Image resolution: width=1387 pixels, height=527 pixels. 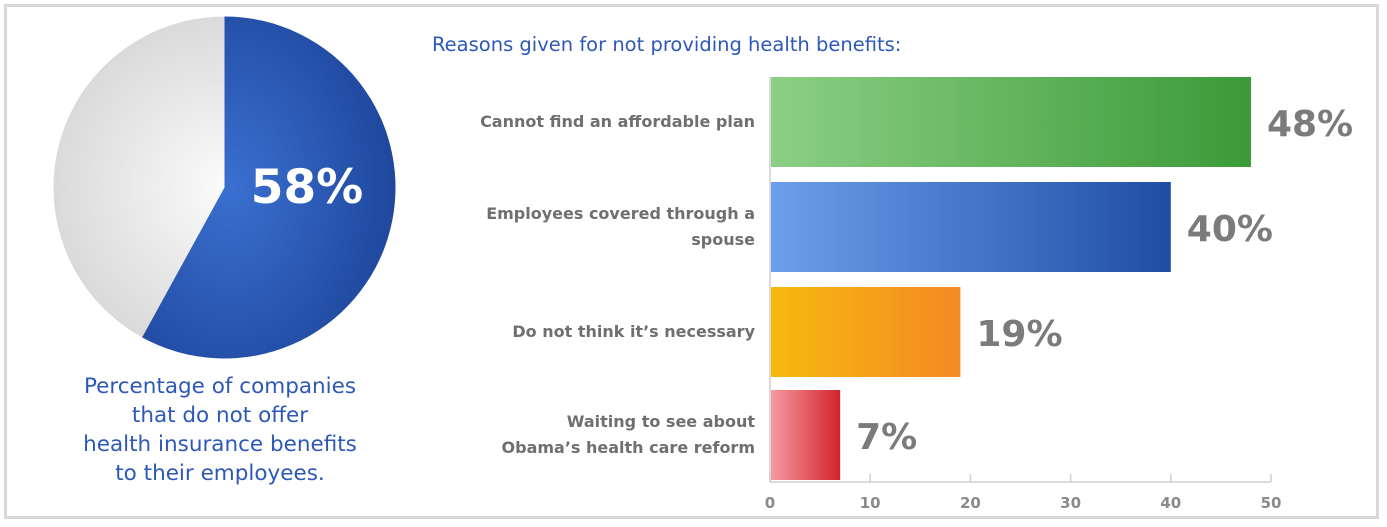 I want to click on x-tick-label: 0, so click(x=770, y=503).